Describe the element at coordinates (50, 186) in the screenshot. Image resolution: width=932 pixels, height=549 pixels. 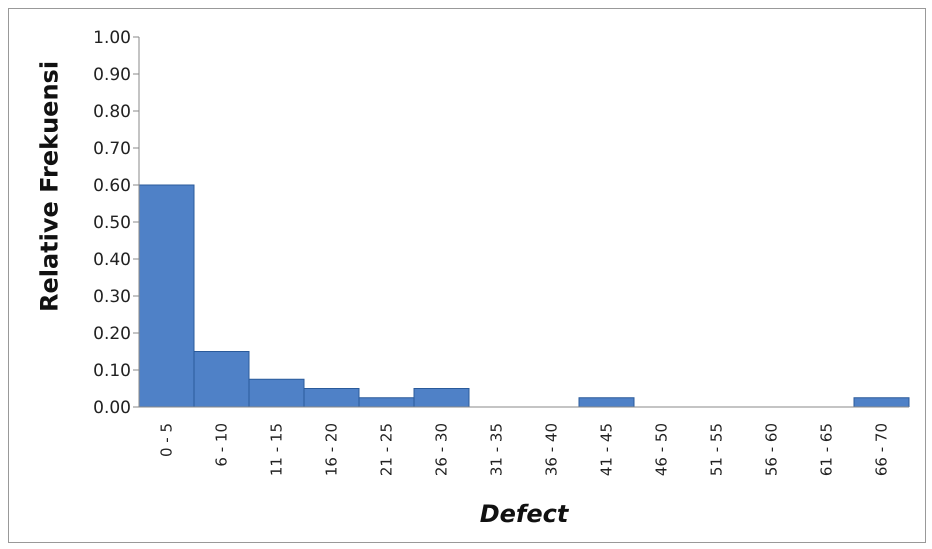
I see `y-axis-title: Relative Frekuensi` at that location.